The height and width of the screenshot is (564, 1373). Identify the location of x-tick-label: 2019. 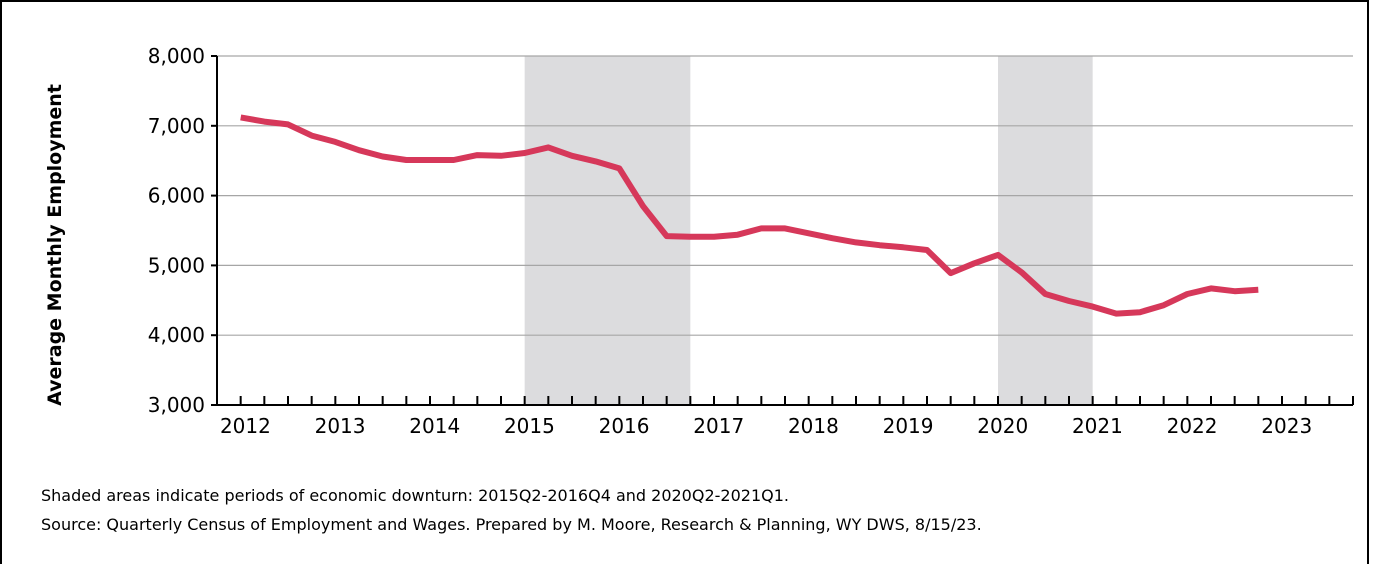
(908, 426).